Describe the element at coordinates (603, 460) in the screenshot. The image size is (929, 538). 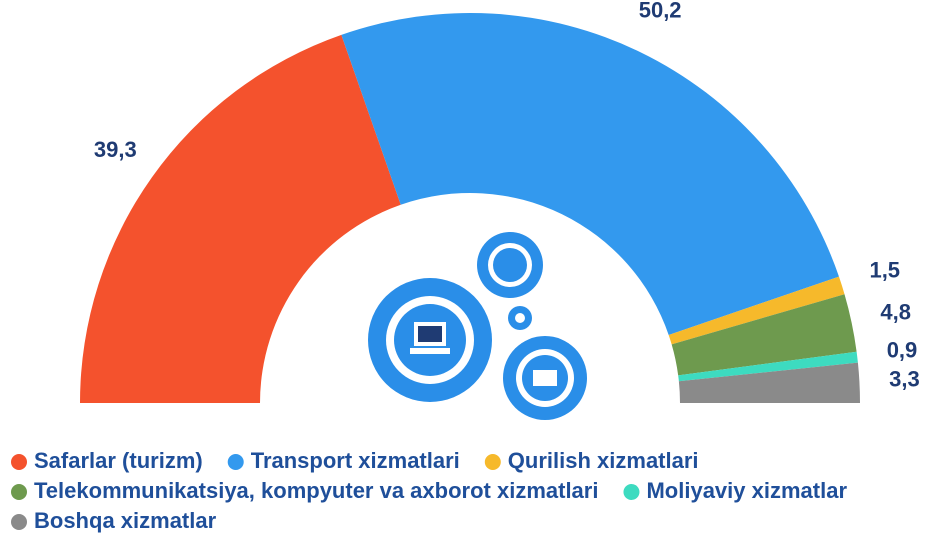
I see `legend-label: Qurilish xizmatlari` at that location.